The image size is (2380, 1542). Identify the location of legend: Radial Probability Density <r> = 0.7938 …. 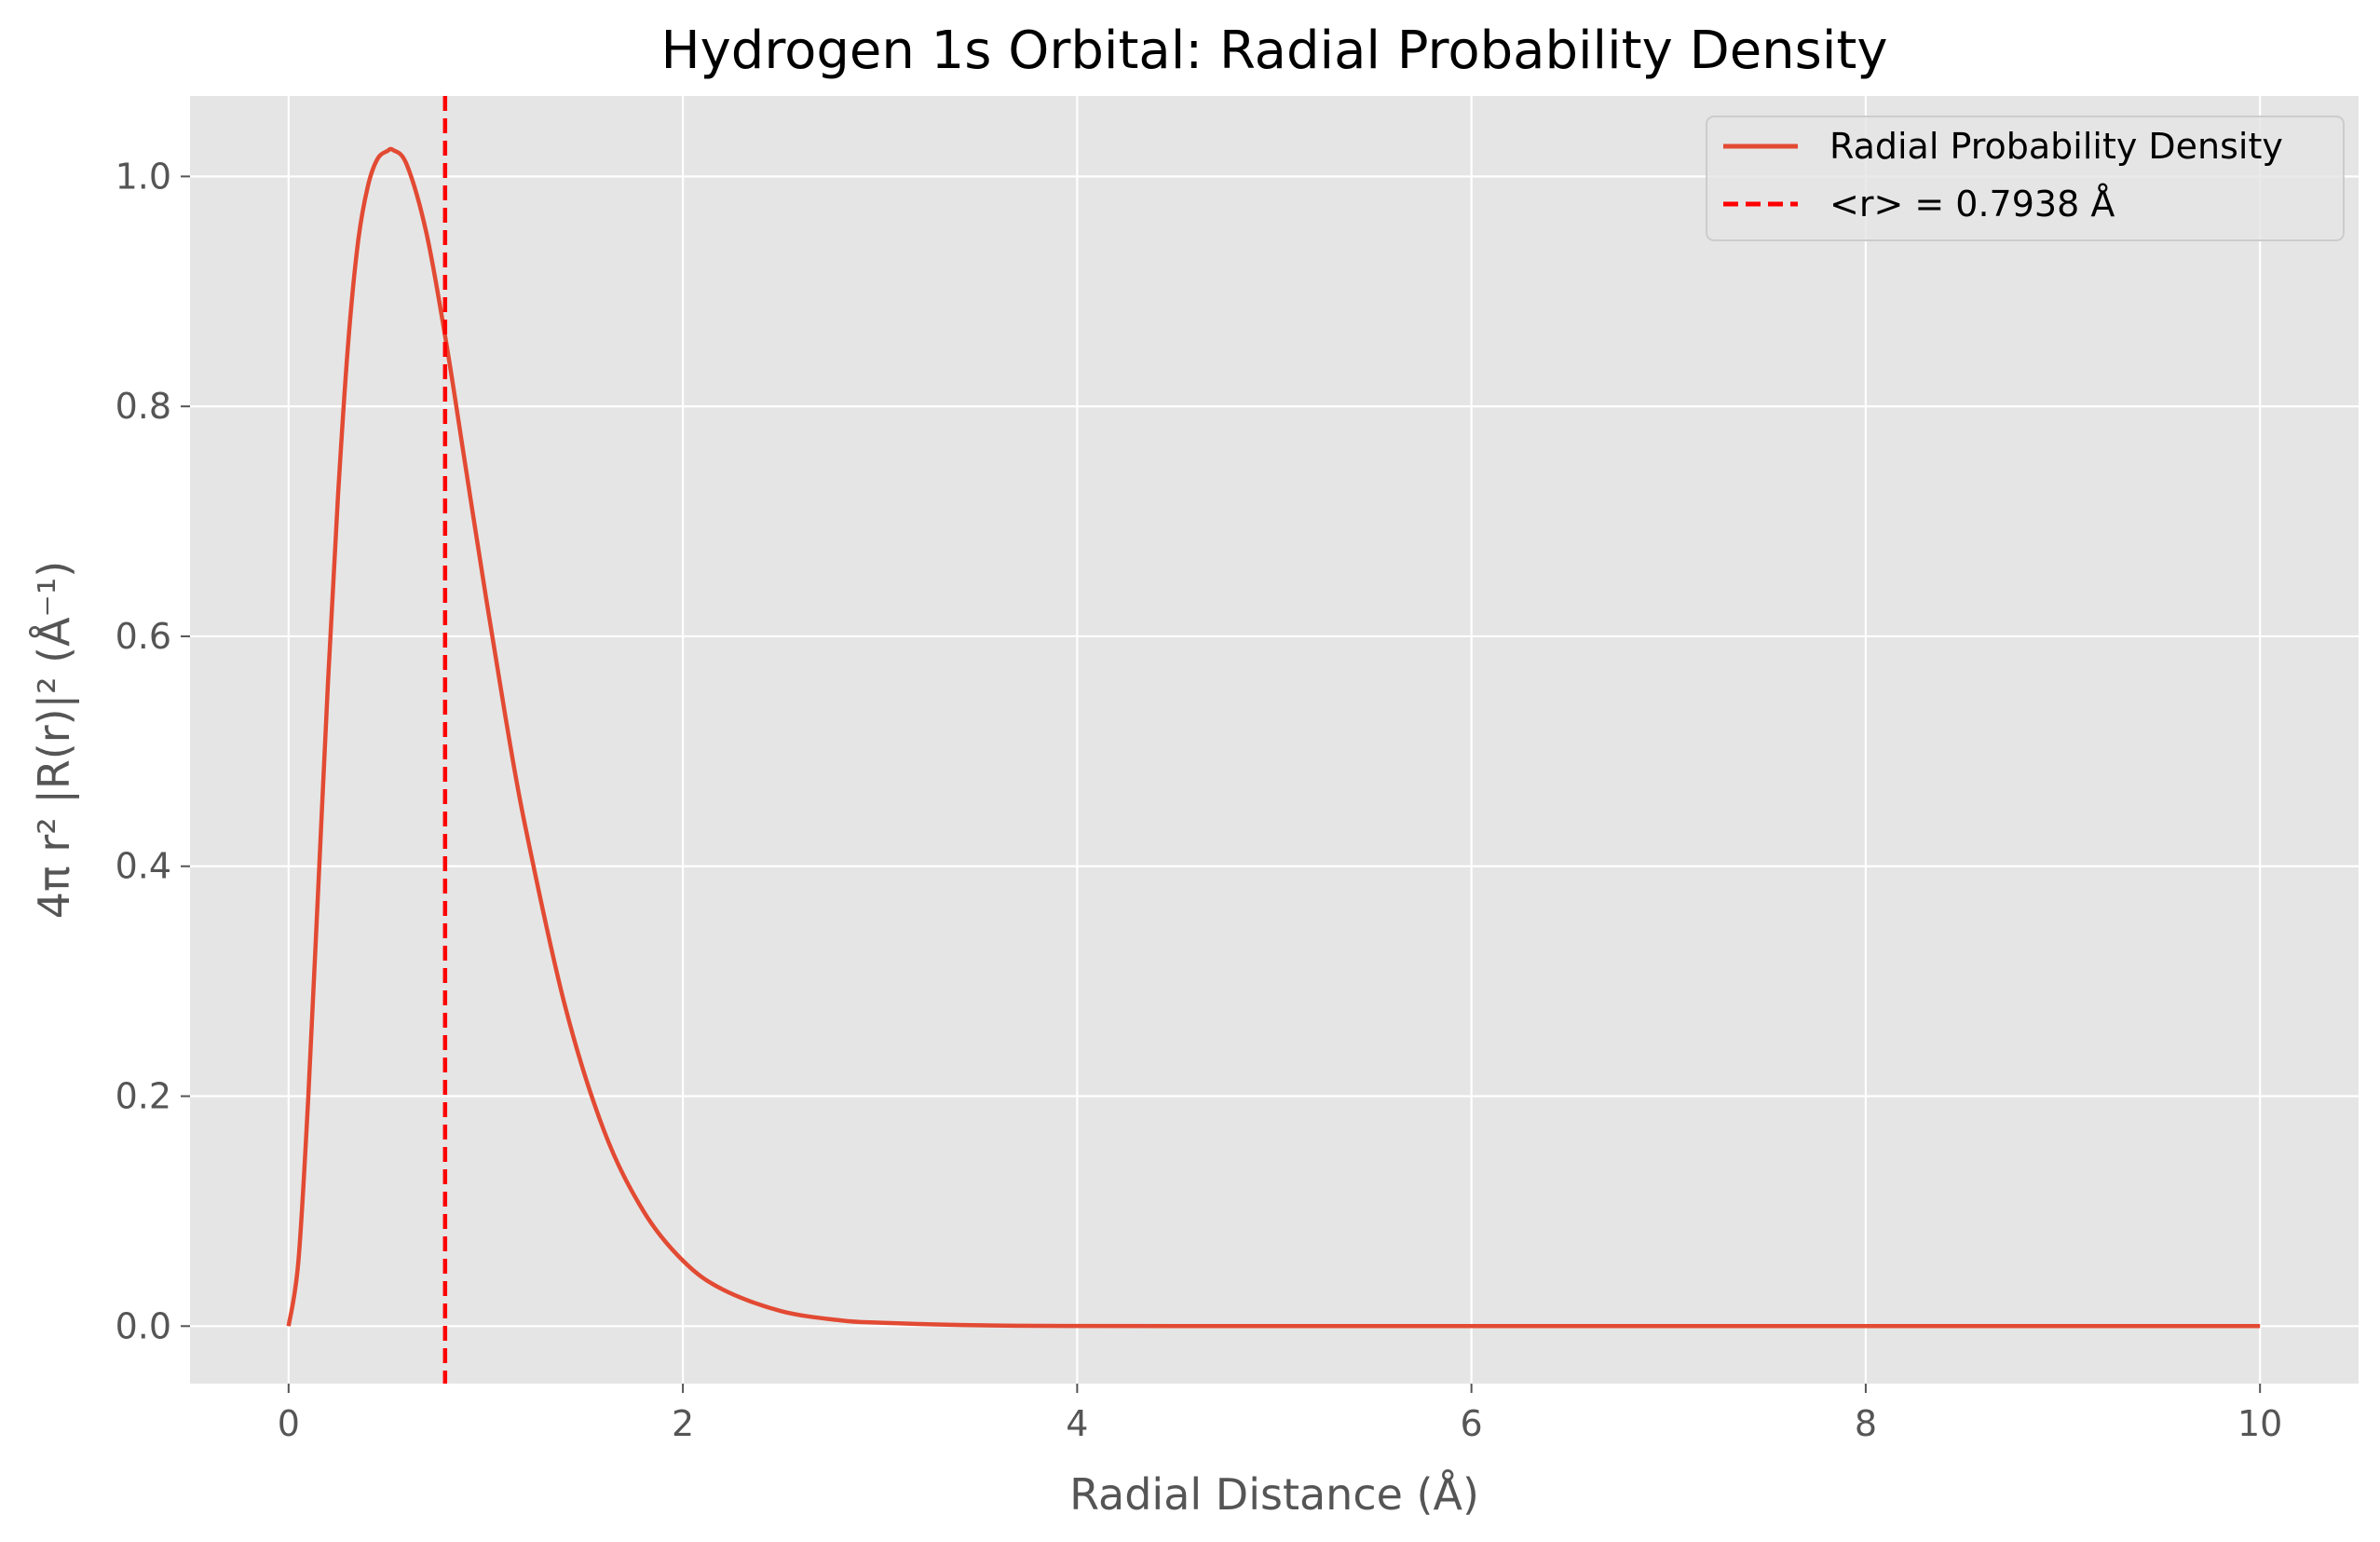
(2025, 178).